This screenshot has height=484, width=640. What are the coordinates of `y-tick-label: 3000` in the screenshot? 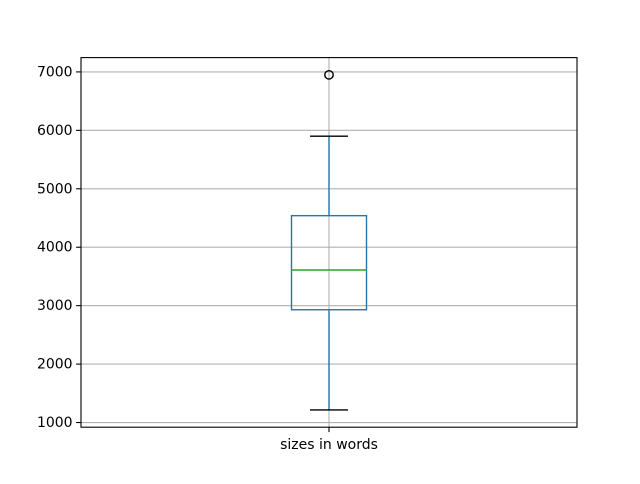 It's located at (55, 306).